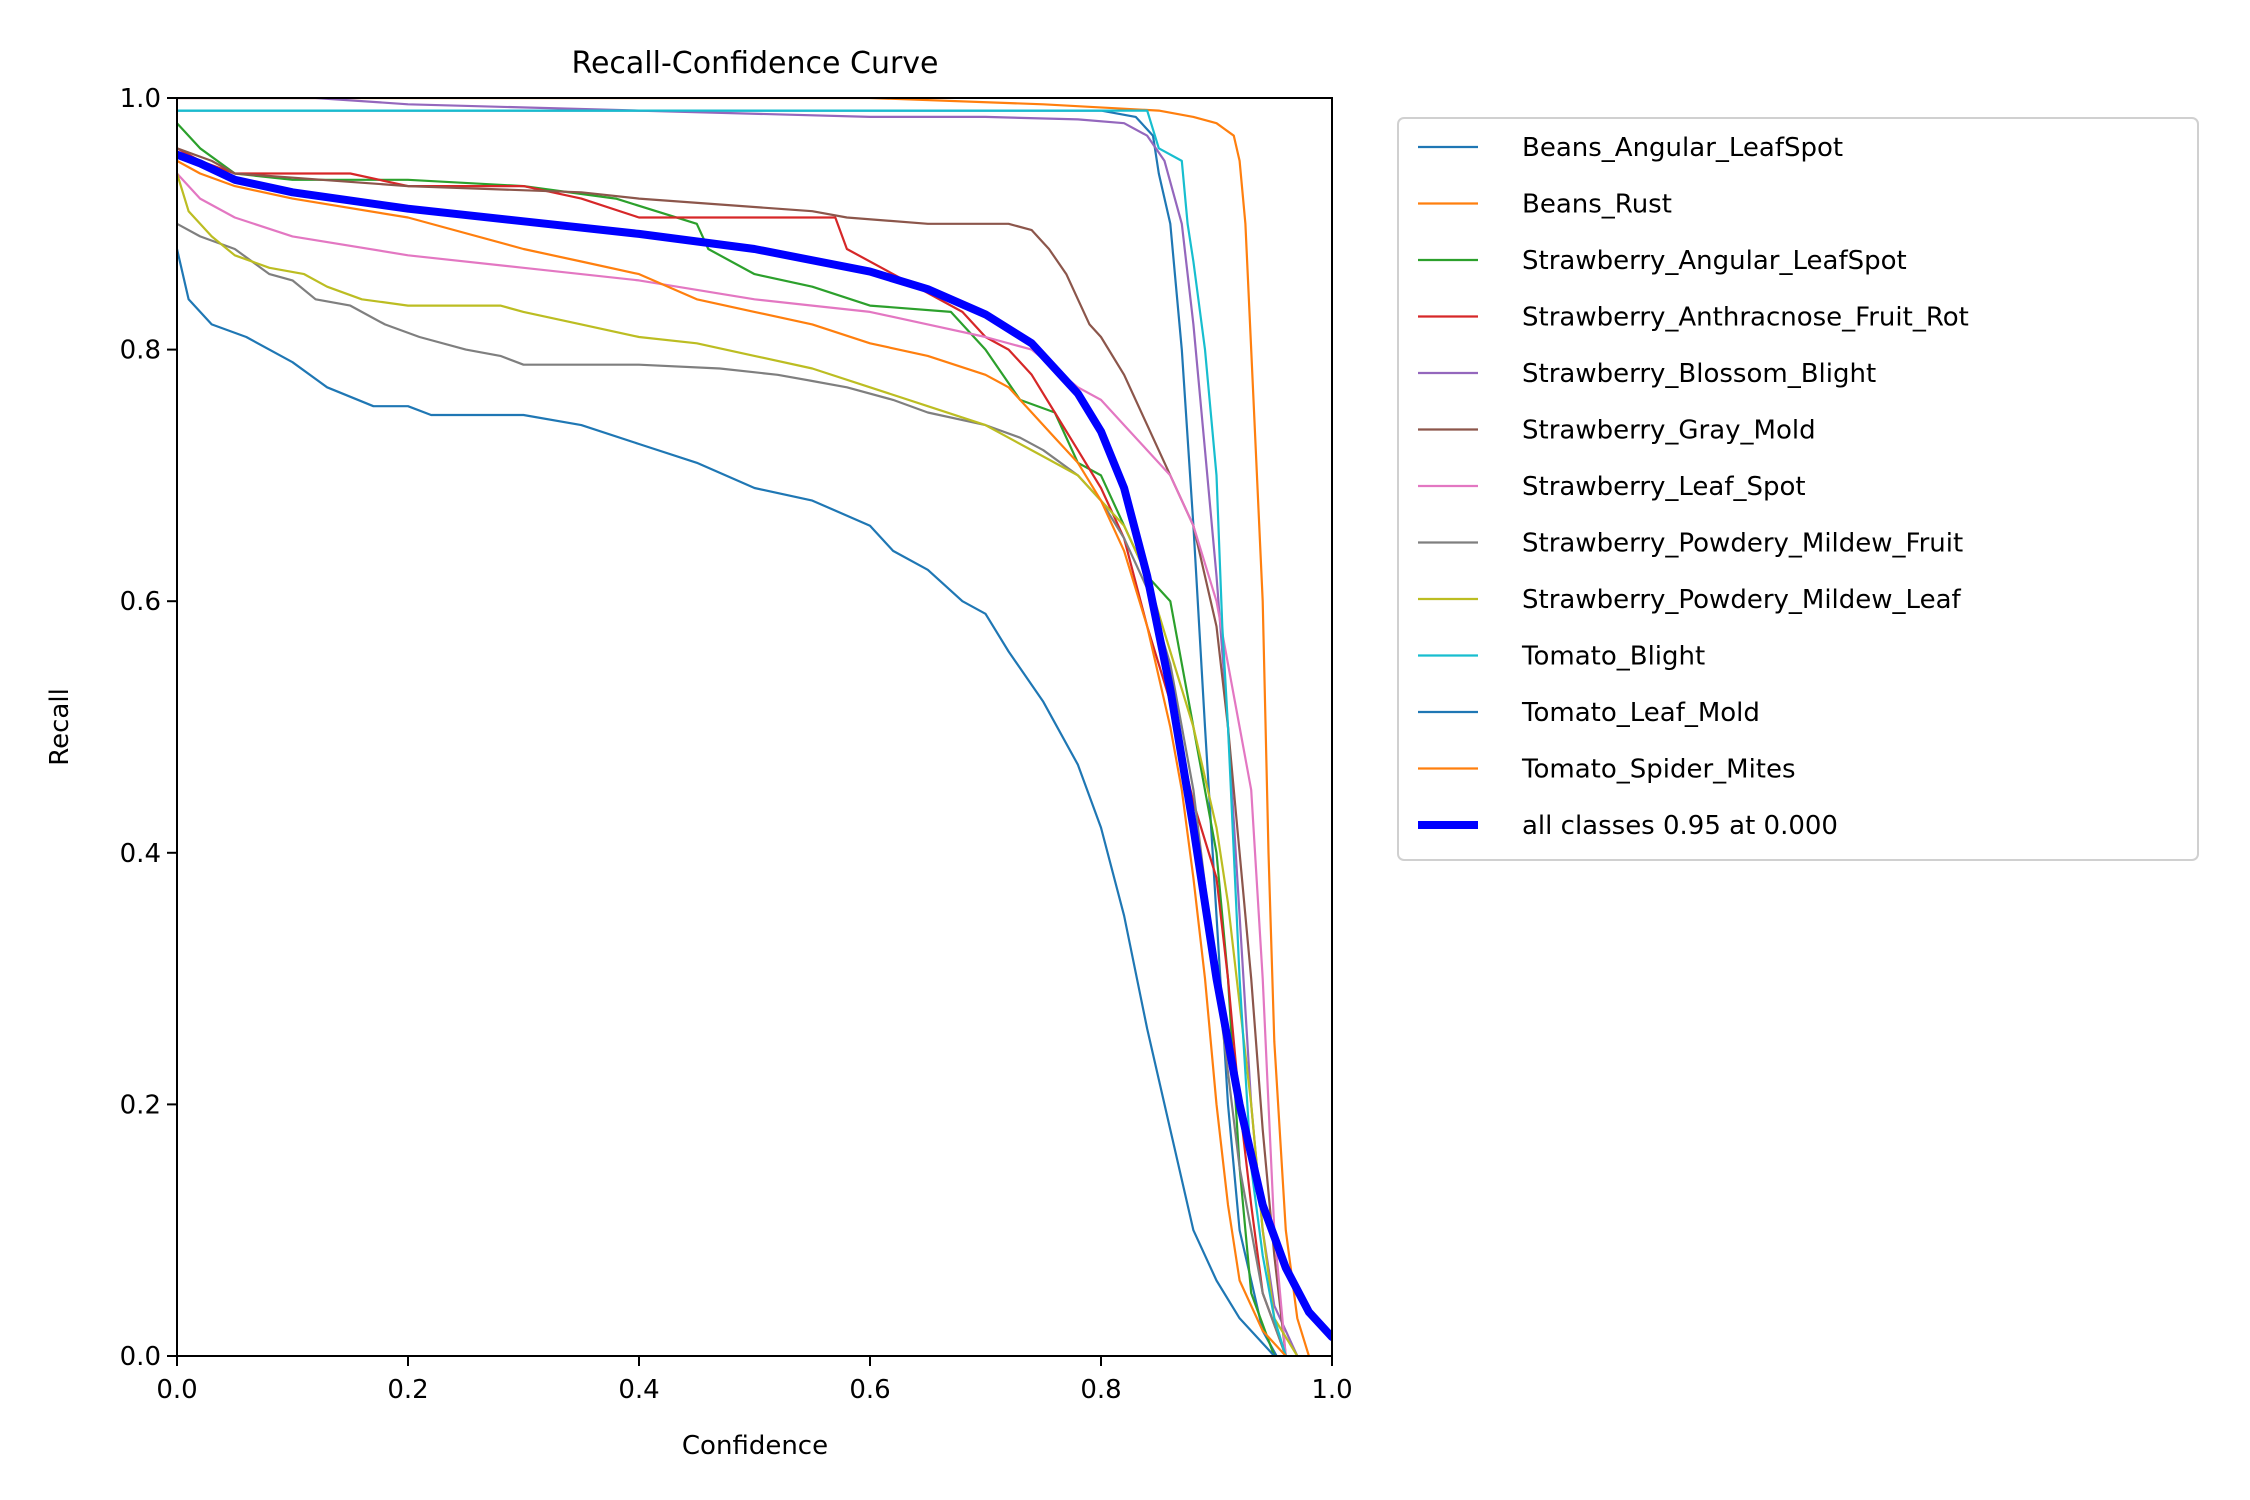 The height and width of the screenshot is (1500, 2250). I want to click on x-tick-label: 0.2, so click(407, 1390).